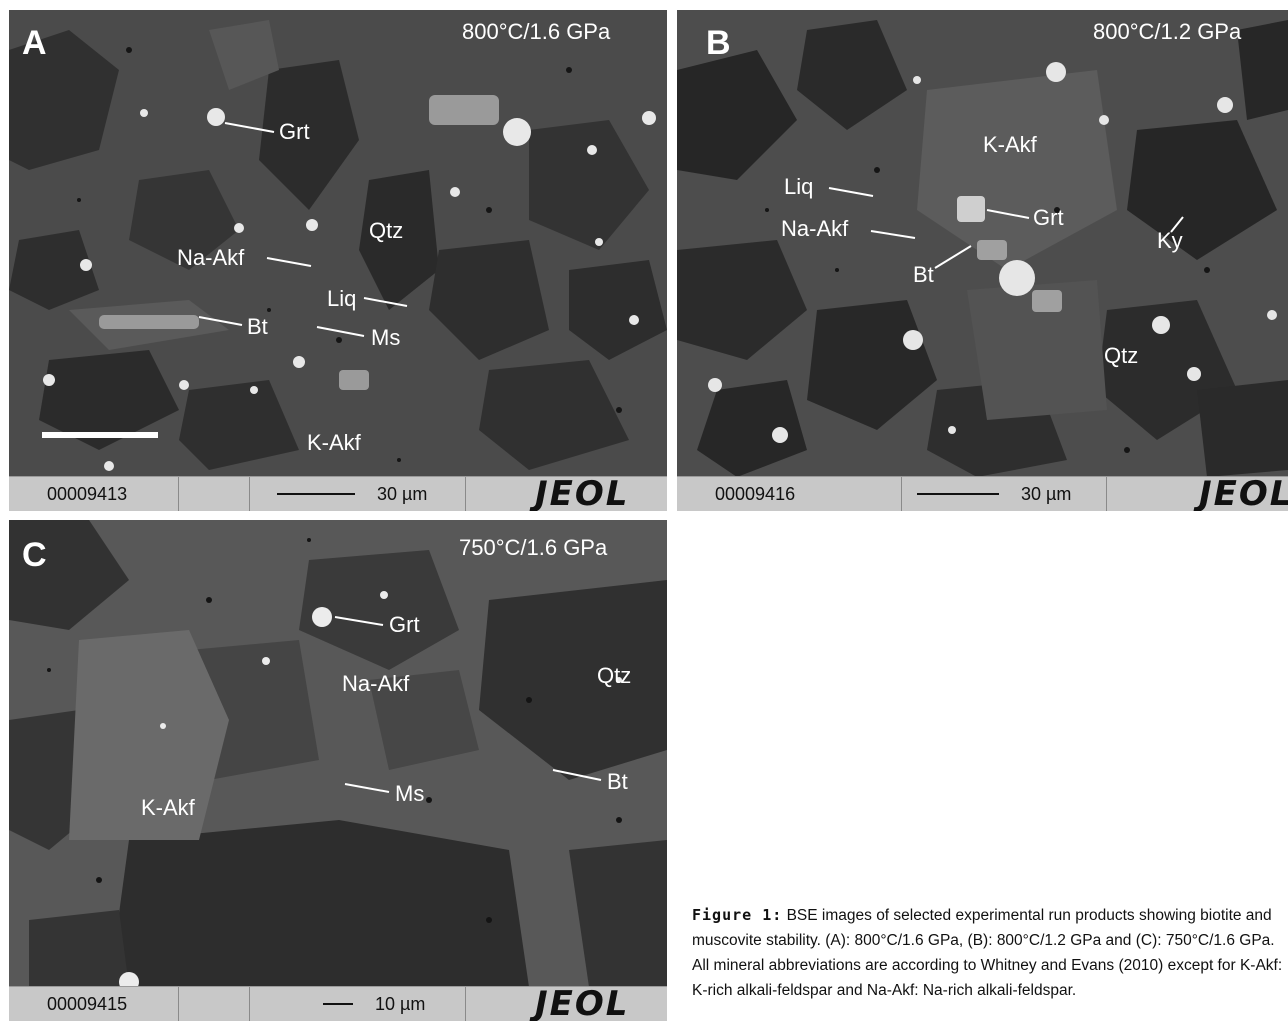 The image size is (1288, 1021). What do you see at coordinates (1167, 31) in the screenshot?
I see `panel-b-condition: 800°C/1.2 GPa` at bounding box center [1167, 31].